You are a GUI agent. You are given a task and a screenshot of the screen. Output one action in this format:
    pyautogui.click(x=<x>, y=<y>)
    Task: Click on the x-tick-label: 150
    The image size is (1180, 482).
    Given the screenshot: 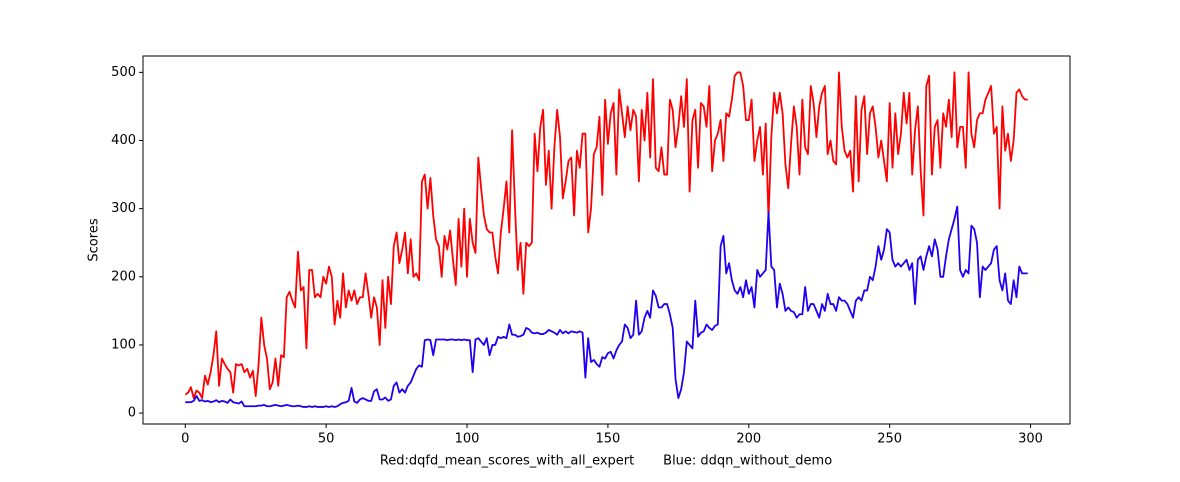 What is the action you would take?
    pyautogui.click(x=607, y=439)
    